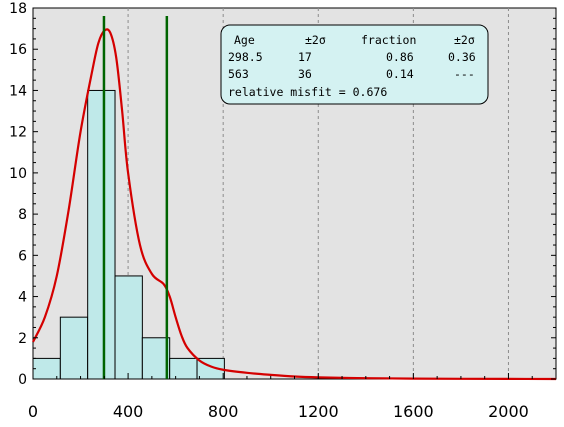 The image size is (564, 427). Describe the element at coordinates (388, 40) in the screenshot. I see `header-fraction: fraction` at that location.